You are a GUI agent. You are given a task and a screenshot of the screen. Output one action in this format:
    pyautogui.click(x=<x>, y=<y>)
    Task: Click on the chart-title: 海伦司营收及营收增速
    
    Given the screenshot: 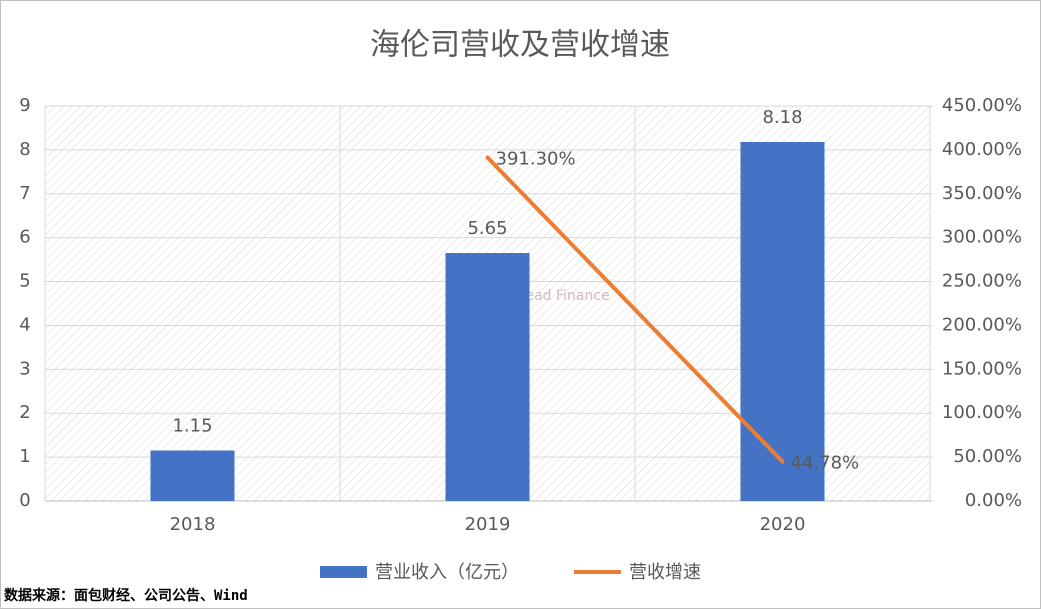 What is the action you would take?
    pyautogui.click(x=520, y=45)
    